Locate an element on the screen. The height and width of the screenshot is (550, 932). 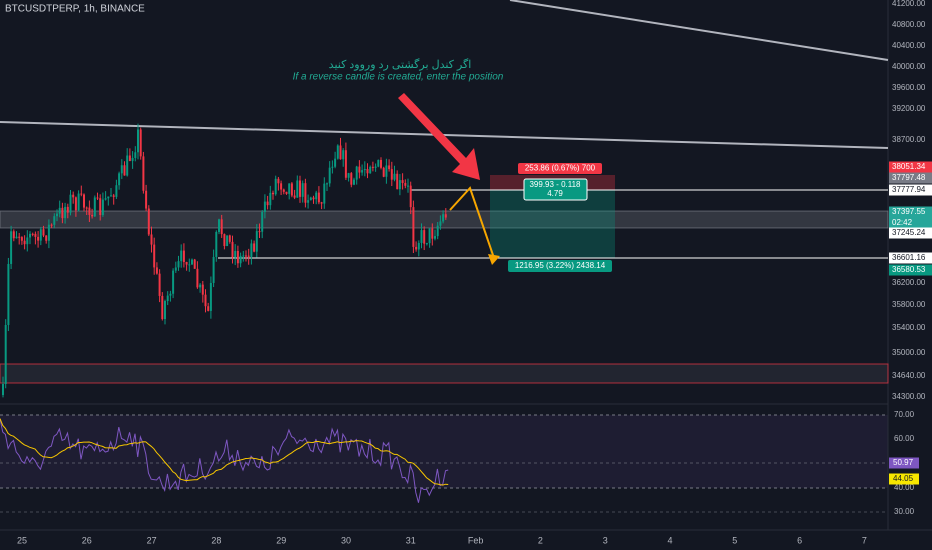
rsi-line is located at coordinates (224, 460).